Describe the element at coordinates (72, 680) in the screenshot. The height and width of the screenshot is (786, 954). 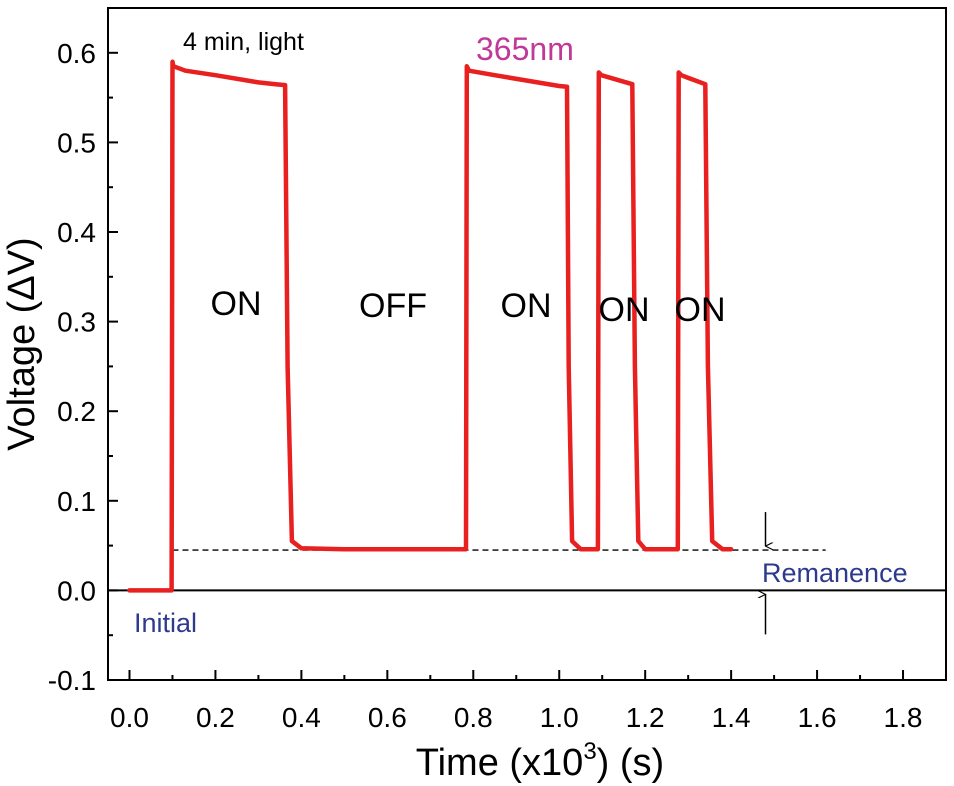
I see `y-tick-label: -0.1` at that location.